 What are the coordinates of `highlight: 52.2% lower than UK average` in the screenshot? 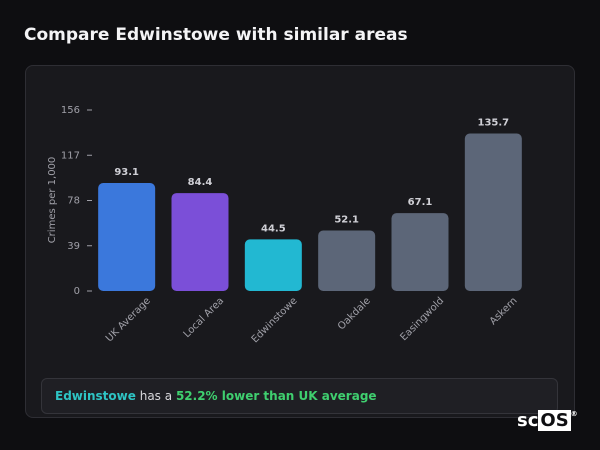 It's located at (276, 396).